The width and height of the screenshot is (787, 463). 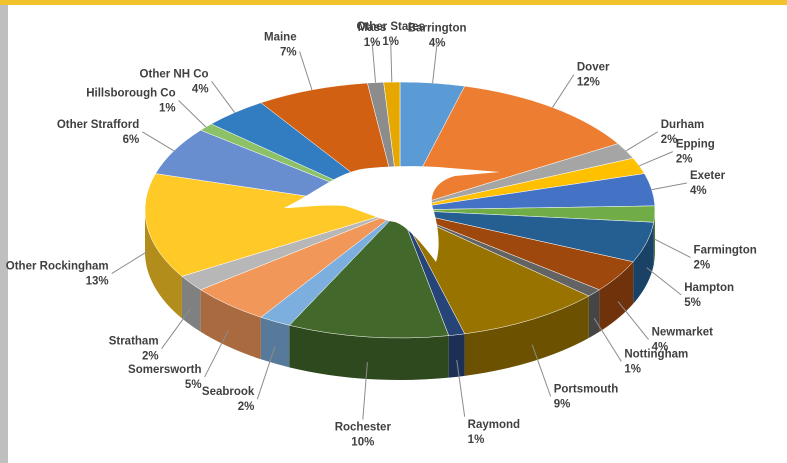 What do you see at coordinates (134, 342) in the screenshot?
I see `slice-label: Stratham` at bounding box center [134, 342].